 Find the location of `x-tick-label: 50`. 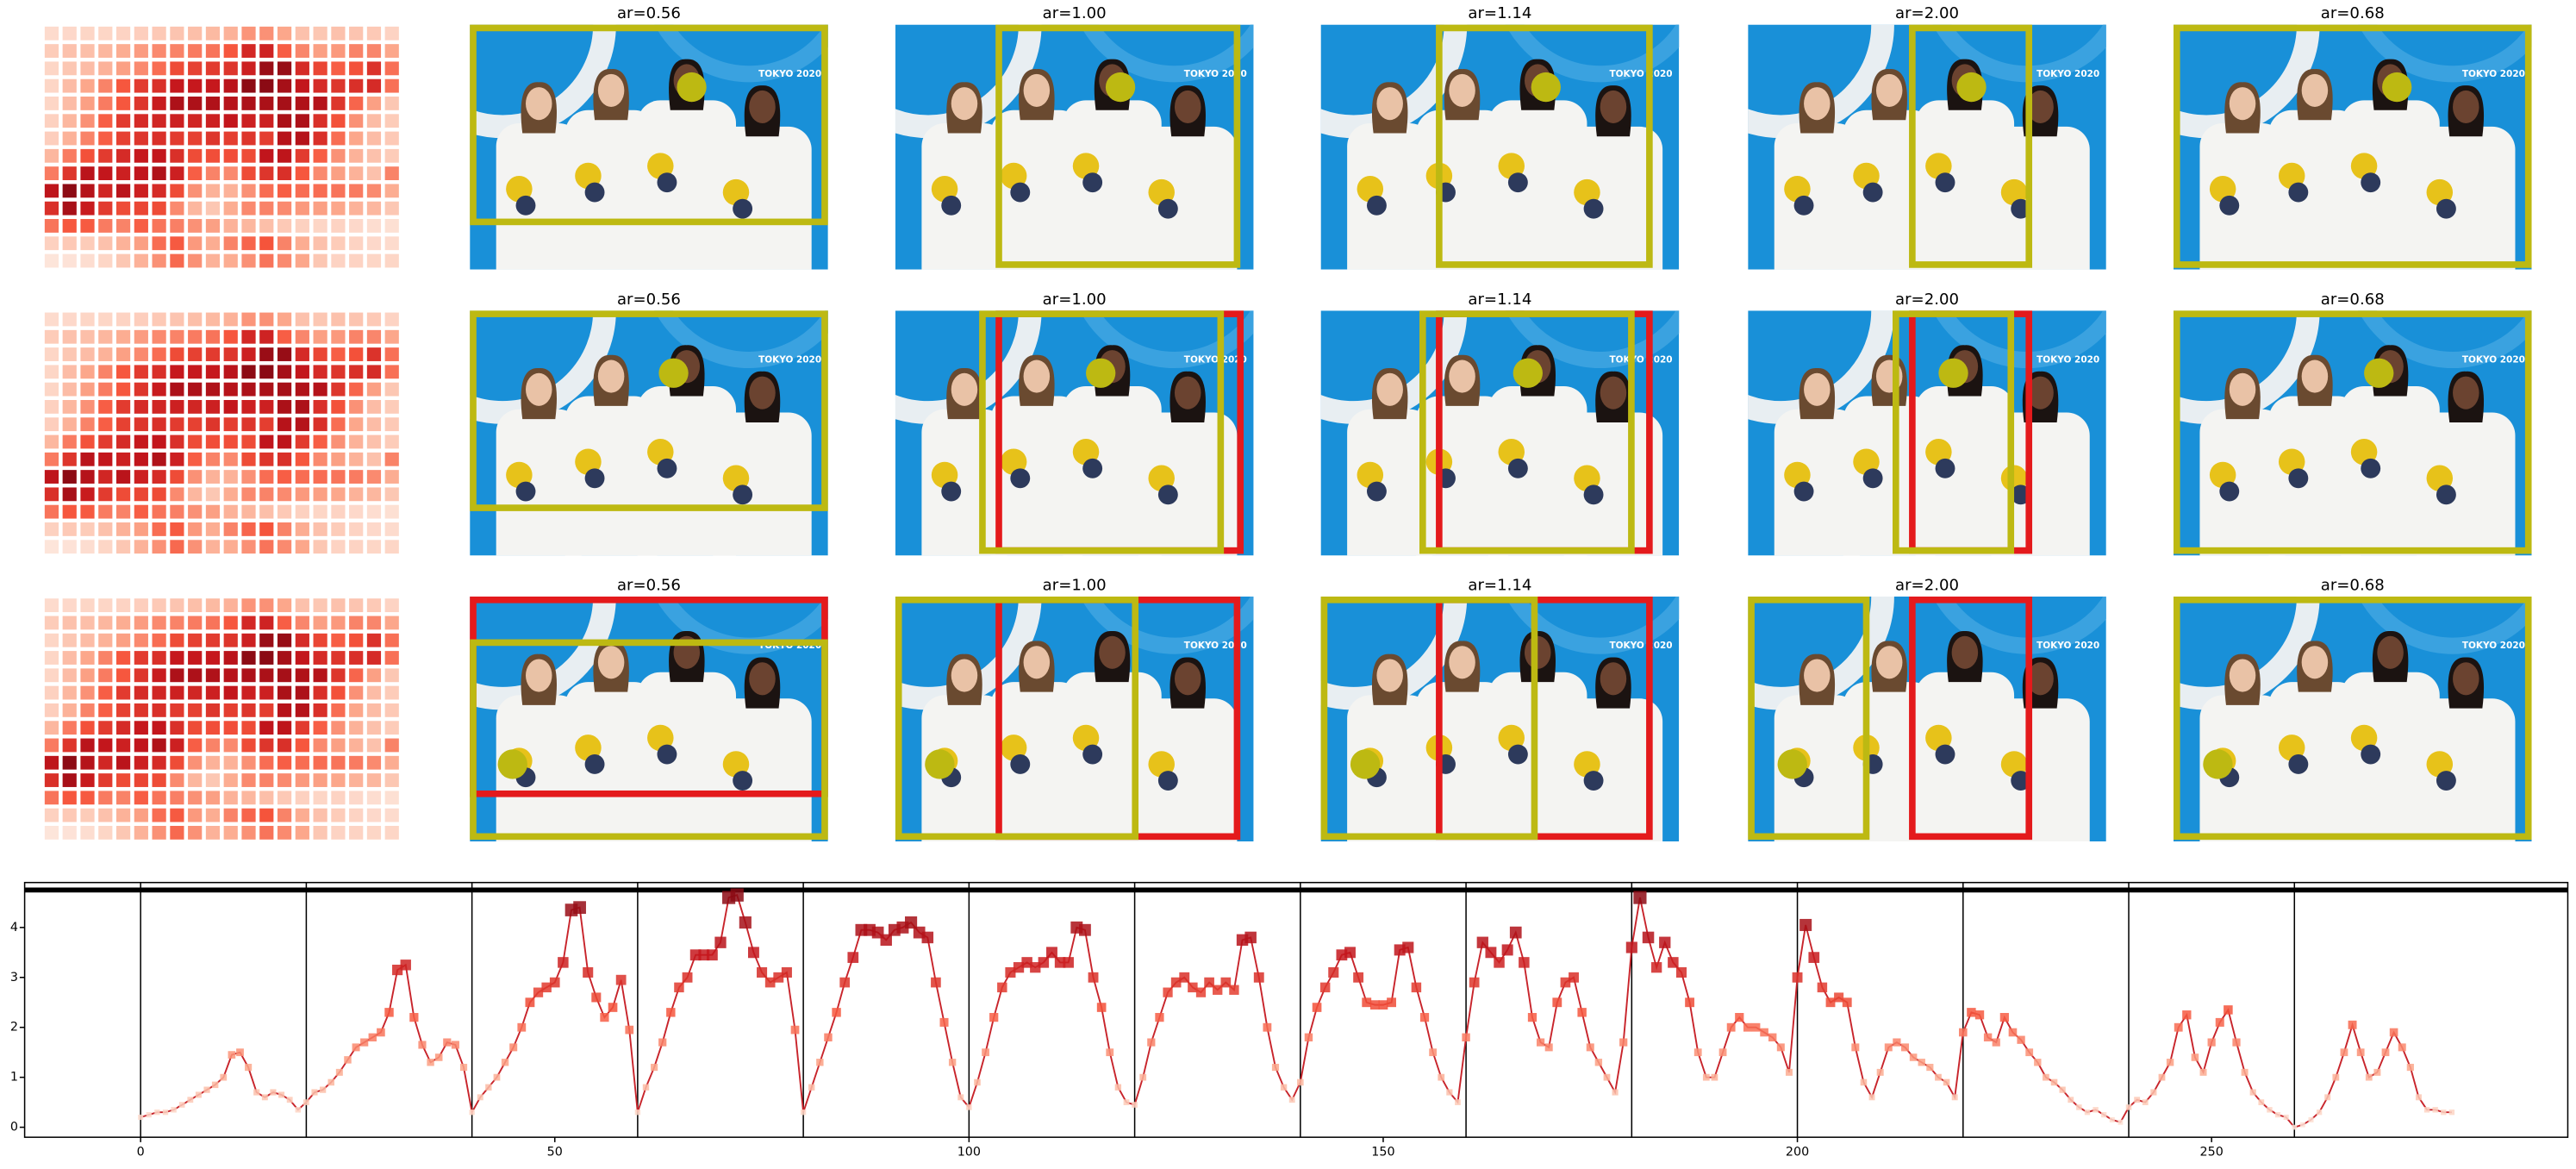

x-tick-label: 50 is located at coordinates (555, 1152).